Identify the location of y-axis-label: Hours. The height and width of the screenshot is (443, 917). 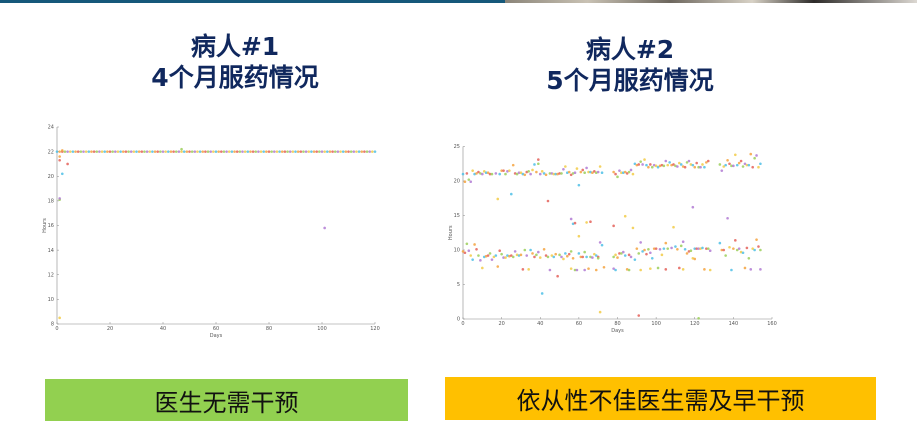
(451, 232).